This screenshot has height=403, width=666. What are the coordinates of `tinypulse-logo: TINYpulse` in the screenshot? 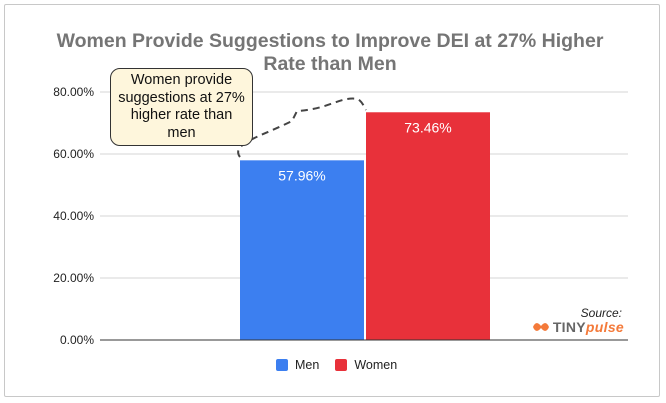 It's located at (578, 327).